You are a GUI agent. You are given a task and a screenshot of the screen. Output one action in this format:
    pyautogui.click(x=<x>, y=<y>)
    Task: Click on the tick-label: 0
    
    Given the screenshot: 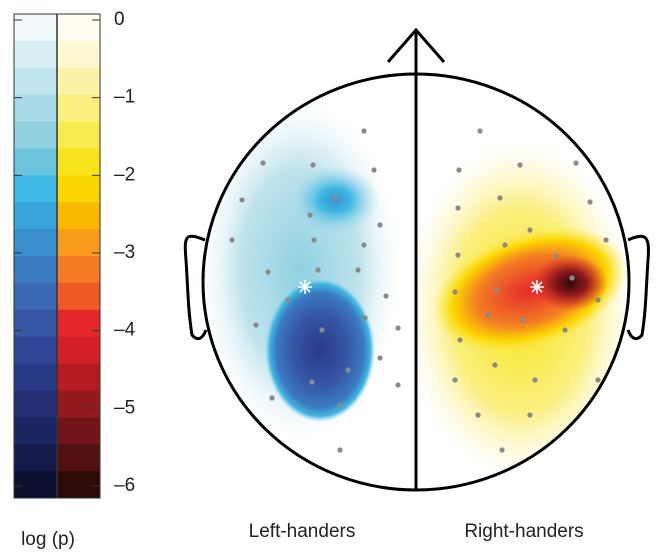 What is the action you would take?
    pyautogui.click(x=119, y=19)
    